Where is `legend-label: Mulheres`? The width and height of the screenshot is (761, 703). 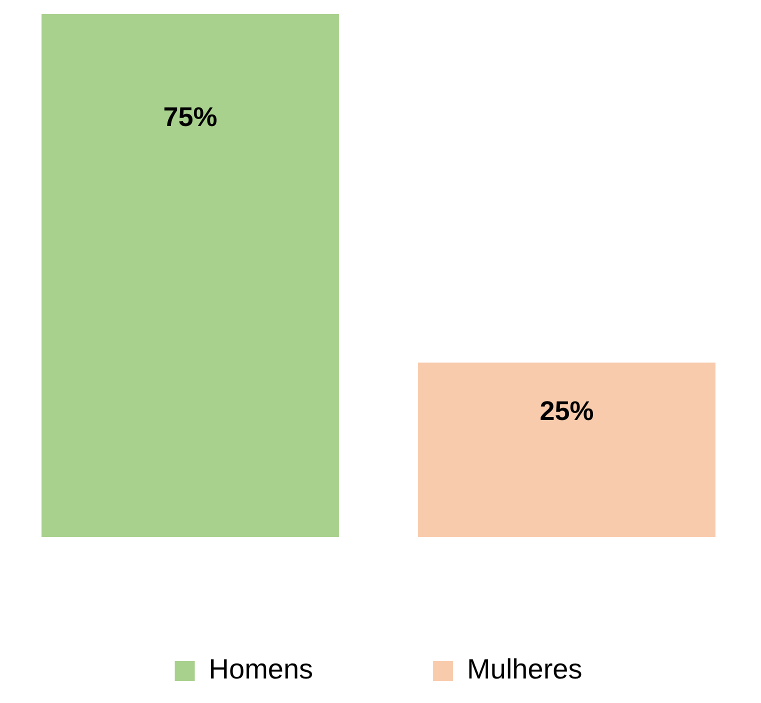 legend-label: Mulheres is located at coordinates (524, 669).